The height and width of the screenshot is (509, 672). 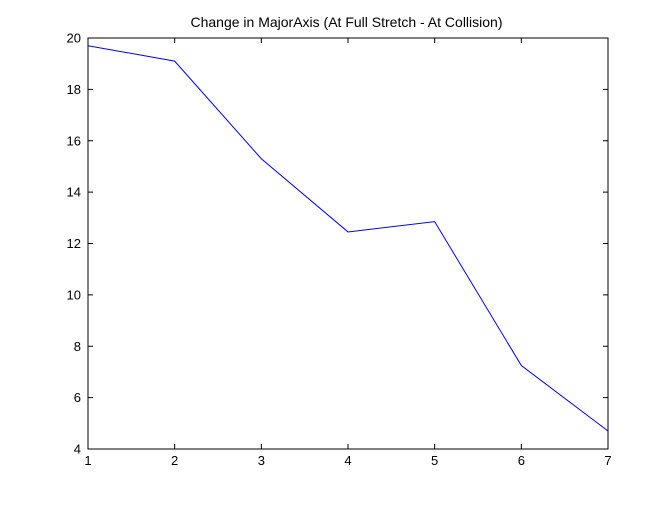 What do you see at coordinates (434, 460) in the screenshot?
I see `x-tick-label: 5` at bounding box center [434, 460].